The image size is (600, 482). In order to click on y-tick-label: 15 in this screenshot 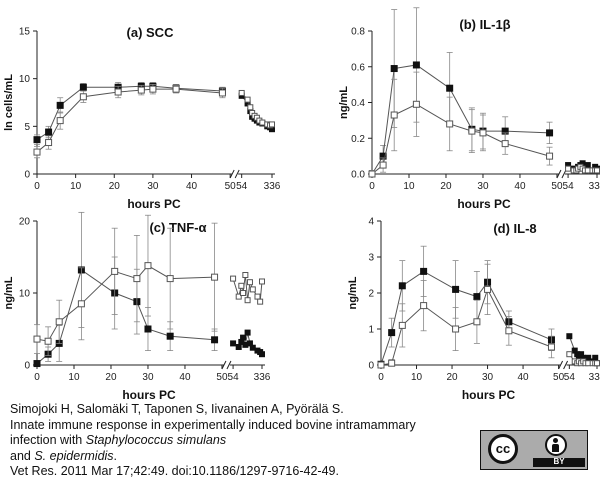, I will do `click(25, 32)`.